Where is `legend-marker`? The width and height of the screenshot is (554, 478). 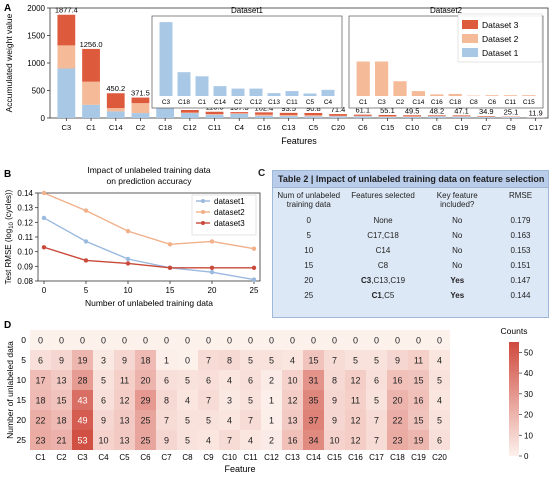 legend-marker is located at coordinates (203, 223).